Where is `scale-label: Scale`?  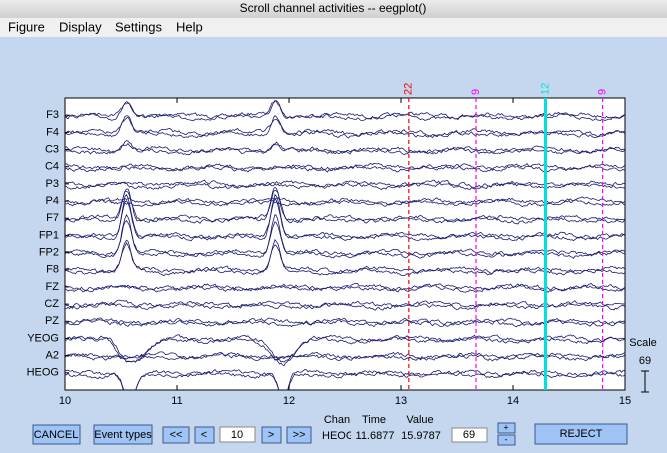
scale-label: Scale is located at coordinates (643, 343).